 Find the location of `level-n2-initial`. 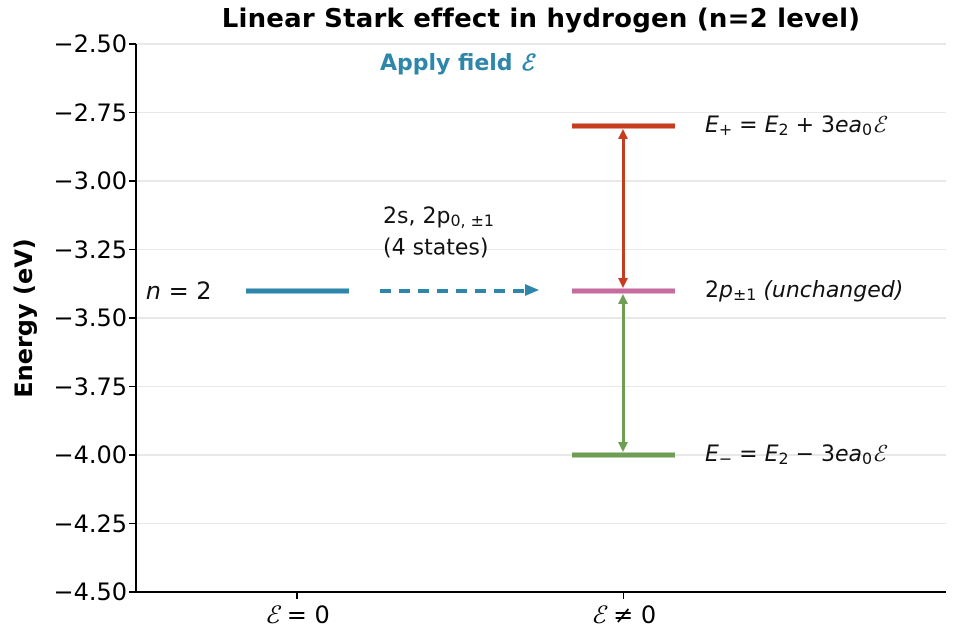

level-n2-initial is located at coordinates (297, 291).